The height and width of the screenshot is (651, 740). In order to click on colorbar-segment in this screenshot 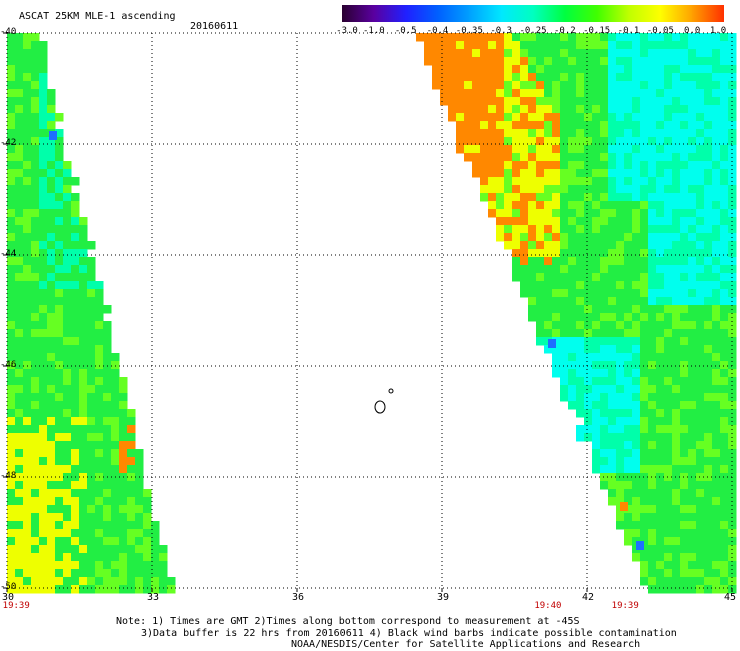, I will do `click(453, 13)`.